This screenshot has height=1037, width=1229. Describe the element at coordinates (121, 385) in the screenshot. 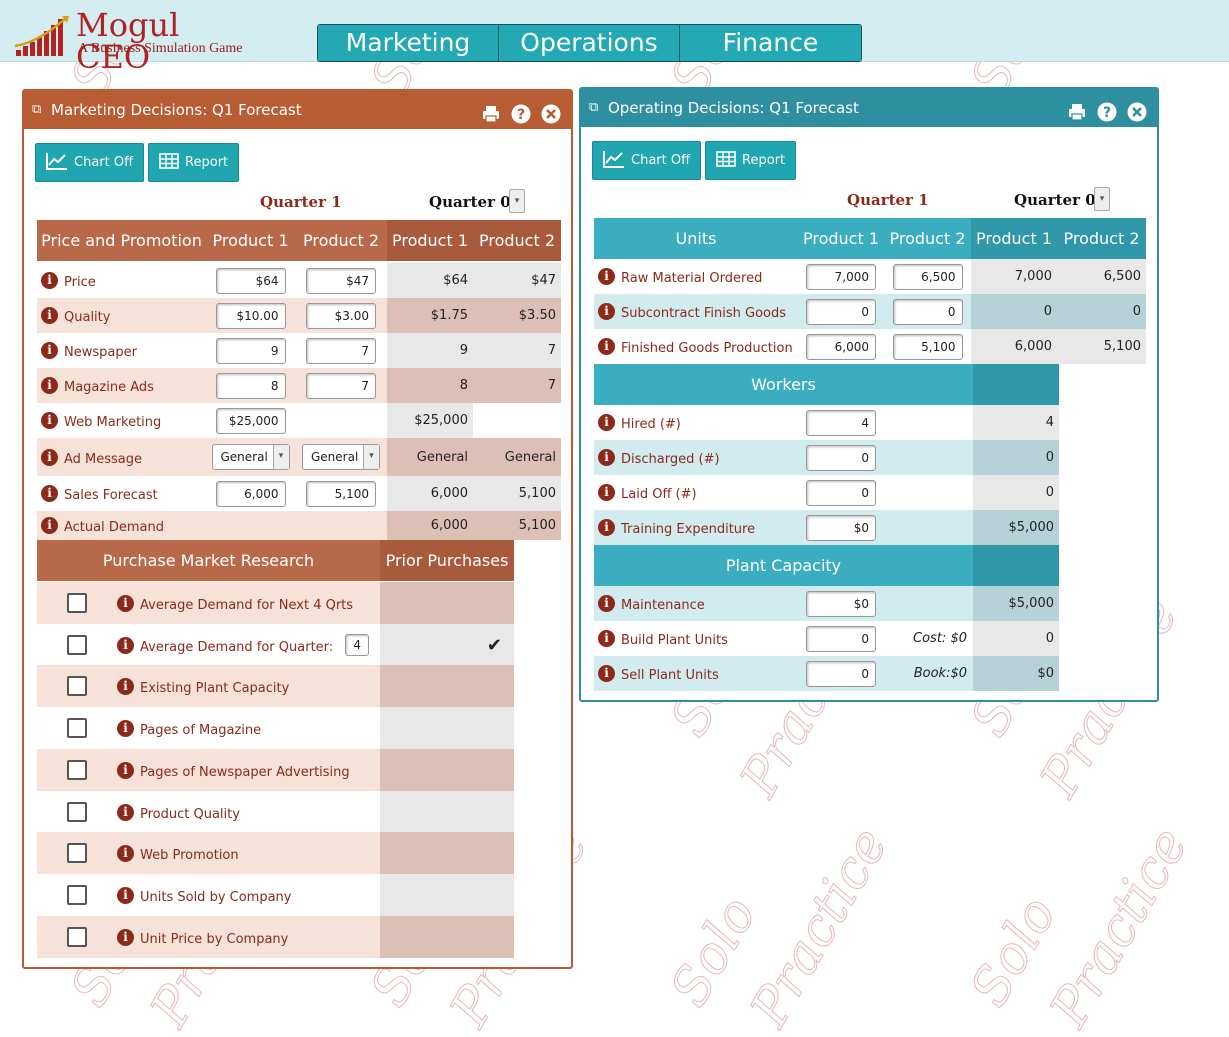

I see `row-label-cell: i Magazine Ads` at that location.